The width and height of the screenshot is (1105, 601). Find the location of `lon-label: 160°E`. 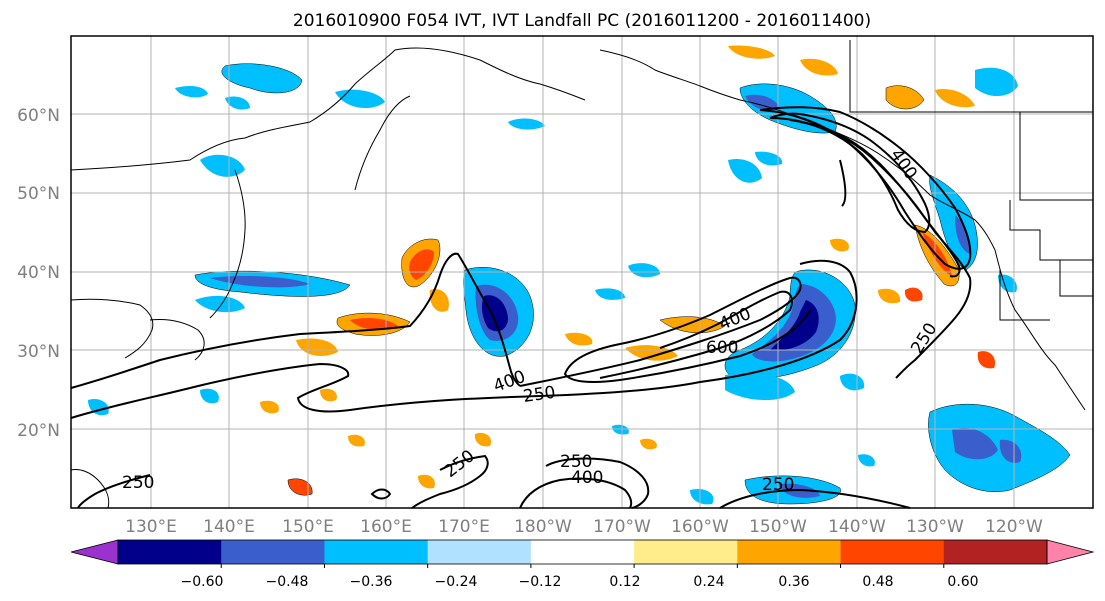

lon-label: 160°E is located at coordinates (386, 527).